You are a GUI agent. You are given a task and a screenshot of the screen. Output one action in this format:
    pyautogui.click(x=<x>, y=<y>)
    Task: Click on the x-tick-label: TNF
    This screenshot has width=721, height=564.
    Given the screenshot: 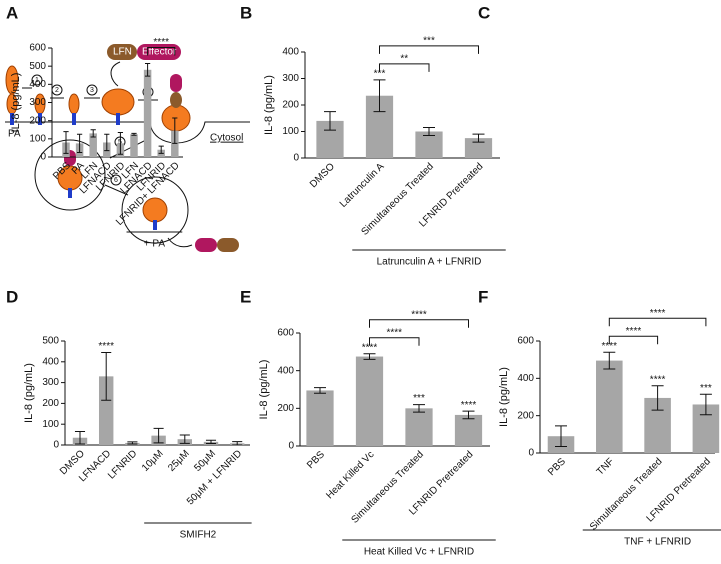 What is the action you would take?
    pyautogui.click(x=606, y=467)
    